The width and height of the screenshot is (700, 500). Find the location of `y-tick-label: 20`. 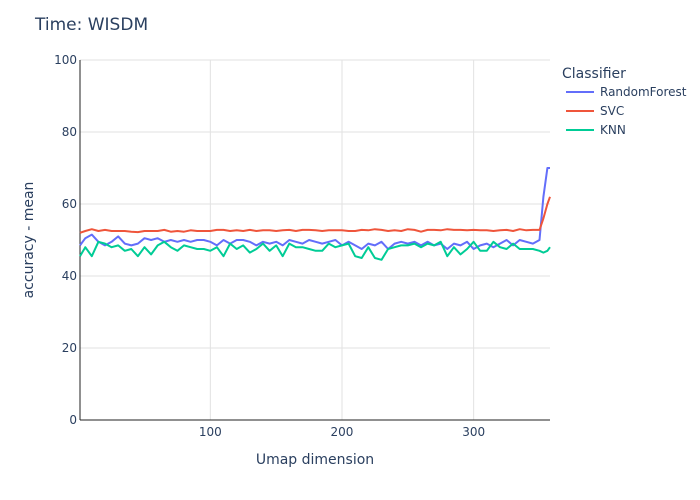

y-tick-label: 20 is located at coordinates (69, 348).